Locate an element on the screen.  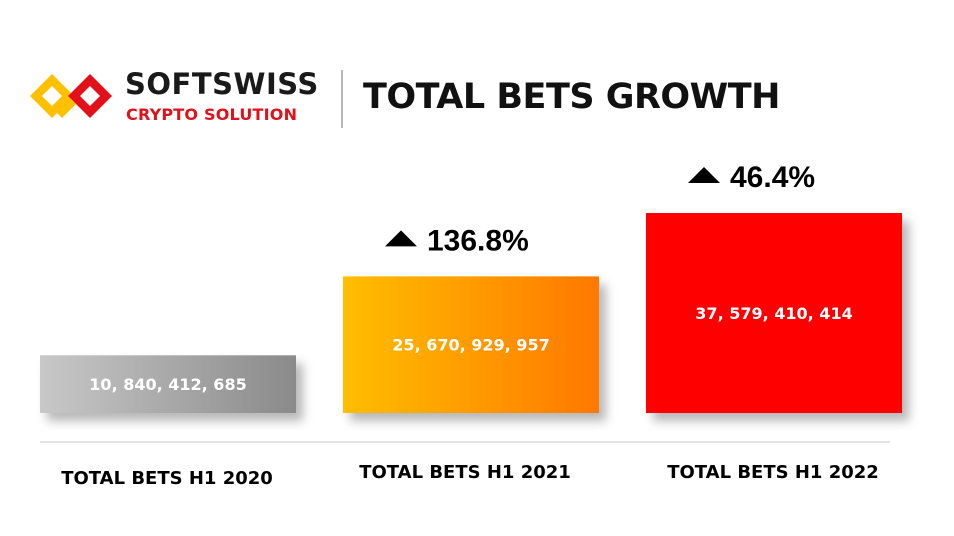
brand-name: SOFTSWISS is located at coordinates (222, 84).